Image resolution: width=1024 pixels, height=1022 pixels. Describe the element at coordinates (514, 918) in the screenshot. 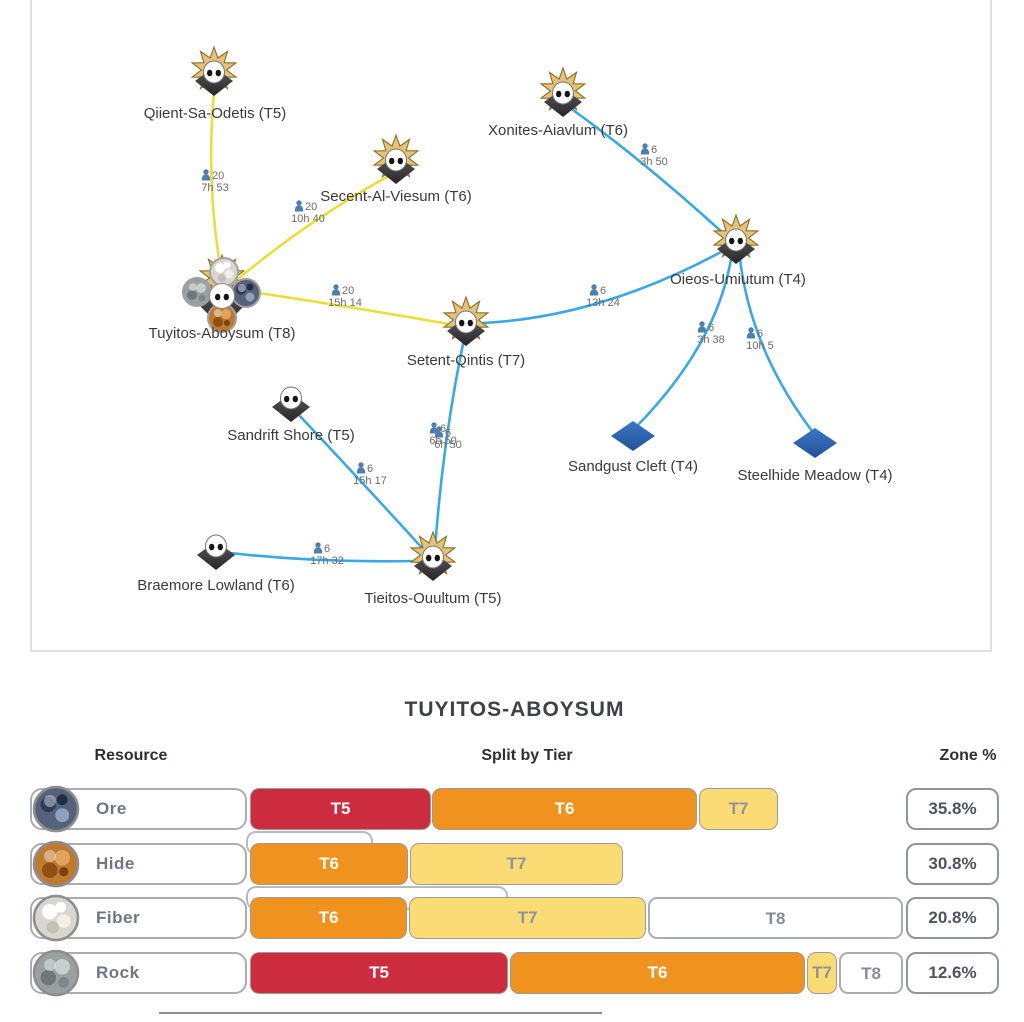

I see `resource-row-fiber: Fiber T6 T7 T8 20.8%` at that location.